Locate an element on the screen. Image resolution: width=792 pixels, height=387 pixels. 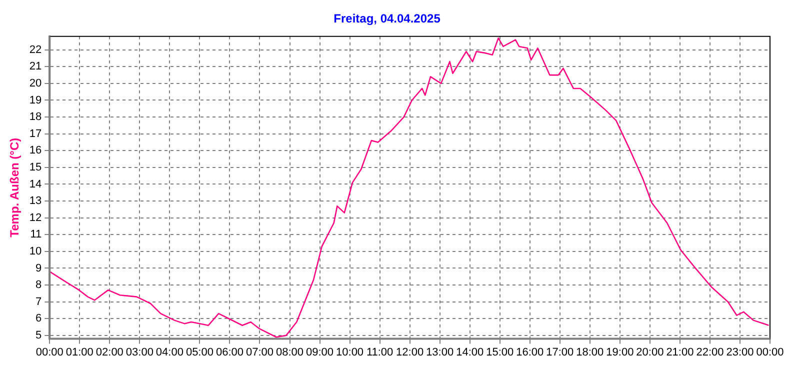
chart-title: Freitag, 04.04.2025 is located at coordinates (387, 19).